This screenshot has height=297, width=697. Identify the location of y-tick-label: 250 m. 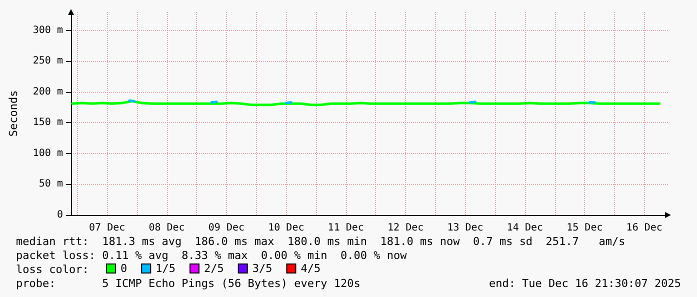
(47, 61).